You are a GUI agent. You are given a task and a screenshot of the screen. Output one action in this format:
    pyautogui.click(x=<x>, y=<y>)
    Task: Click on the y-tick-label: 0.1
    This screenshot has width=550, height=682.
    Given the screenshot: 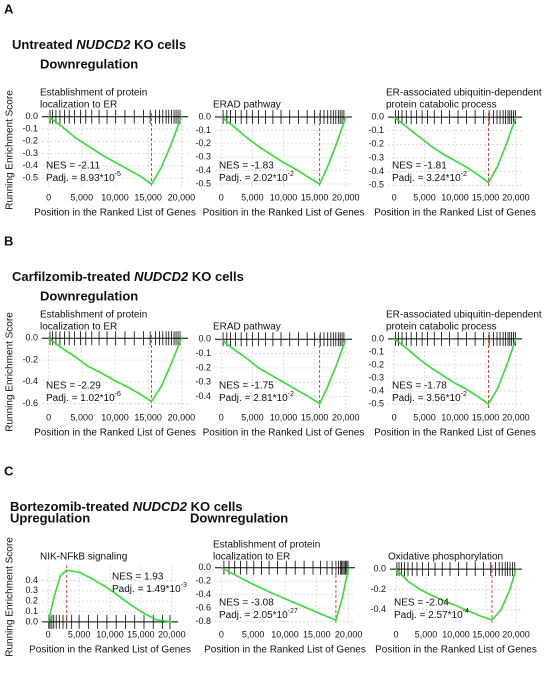 What is the action you would take?
    pyautogui.click(x=31, y=611)
    